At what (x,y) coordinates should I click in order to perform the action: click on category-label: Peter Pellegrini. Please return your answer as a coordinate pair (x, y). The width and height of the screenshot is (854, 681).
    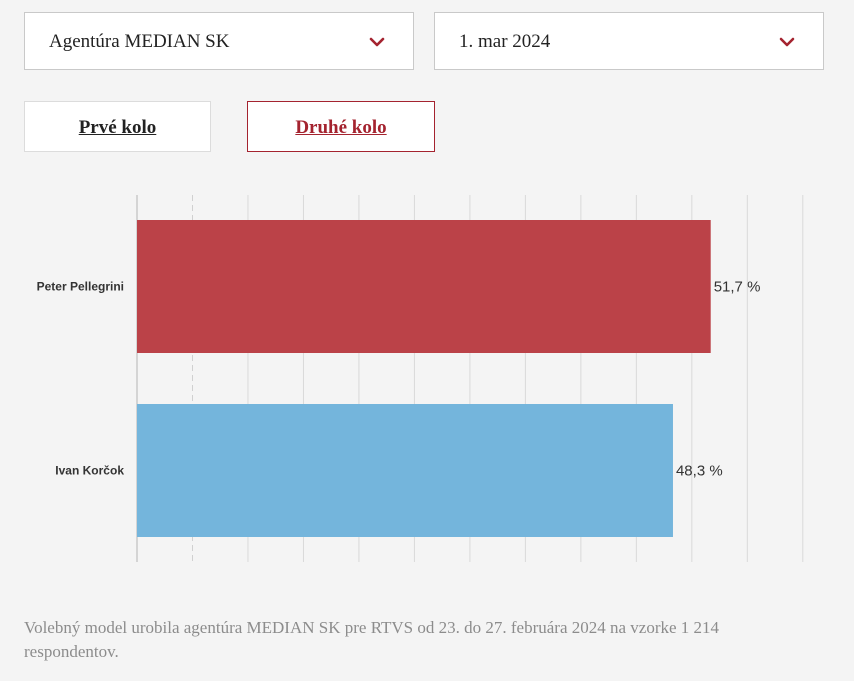
    Looking at the image, I should click on (80, 287).